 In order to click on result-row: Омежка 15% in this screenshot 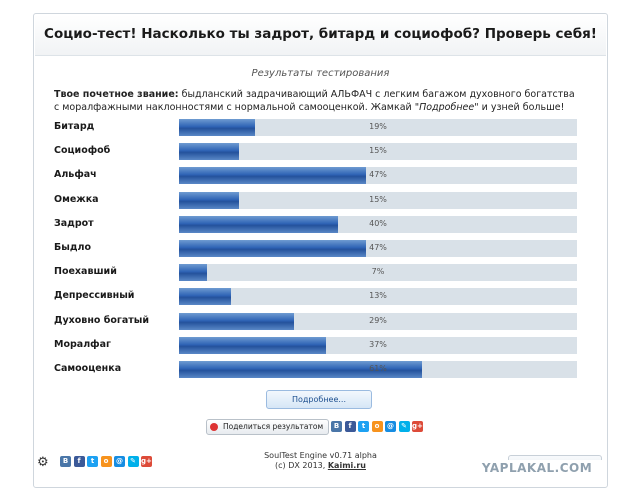, I will do `click(319, 200)`.